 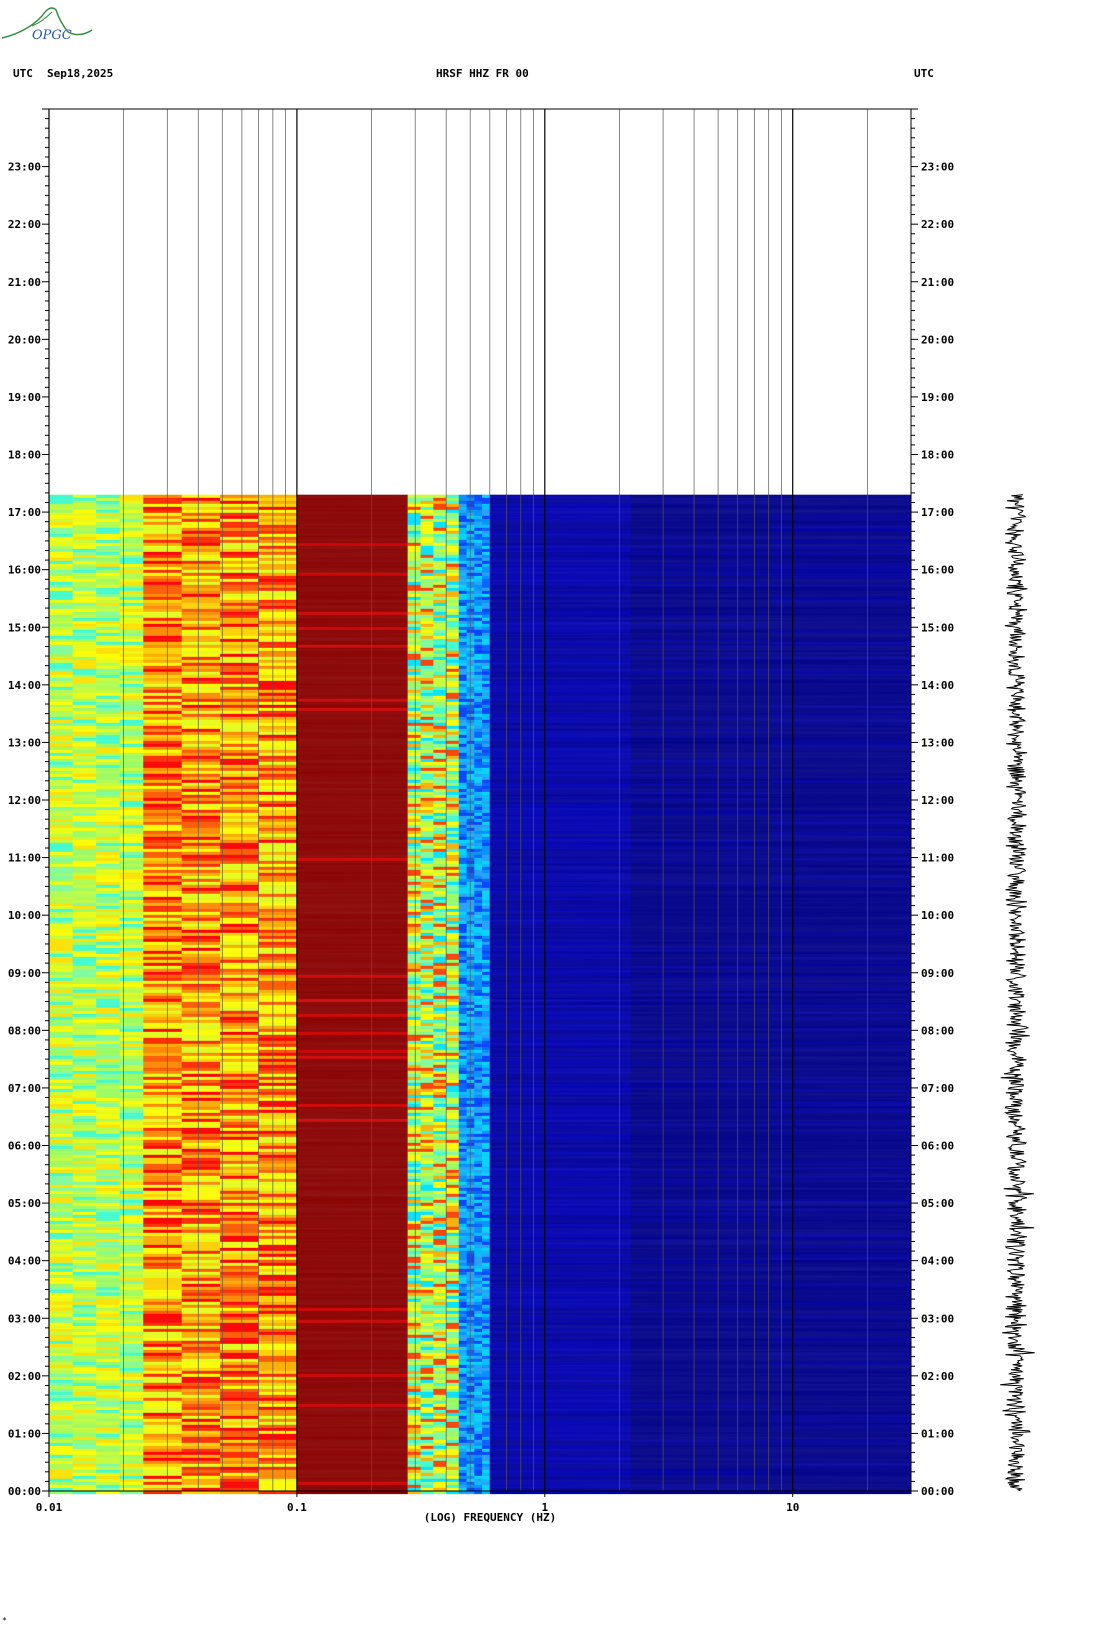 I want to click on logo-swoosh-icon, so click(x=47, y=23).